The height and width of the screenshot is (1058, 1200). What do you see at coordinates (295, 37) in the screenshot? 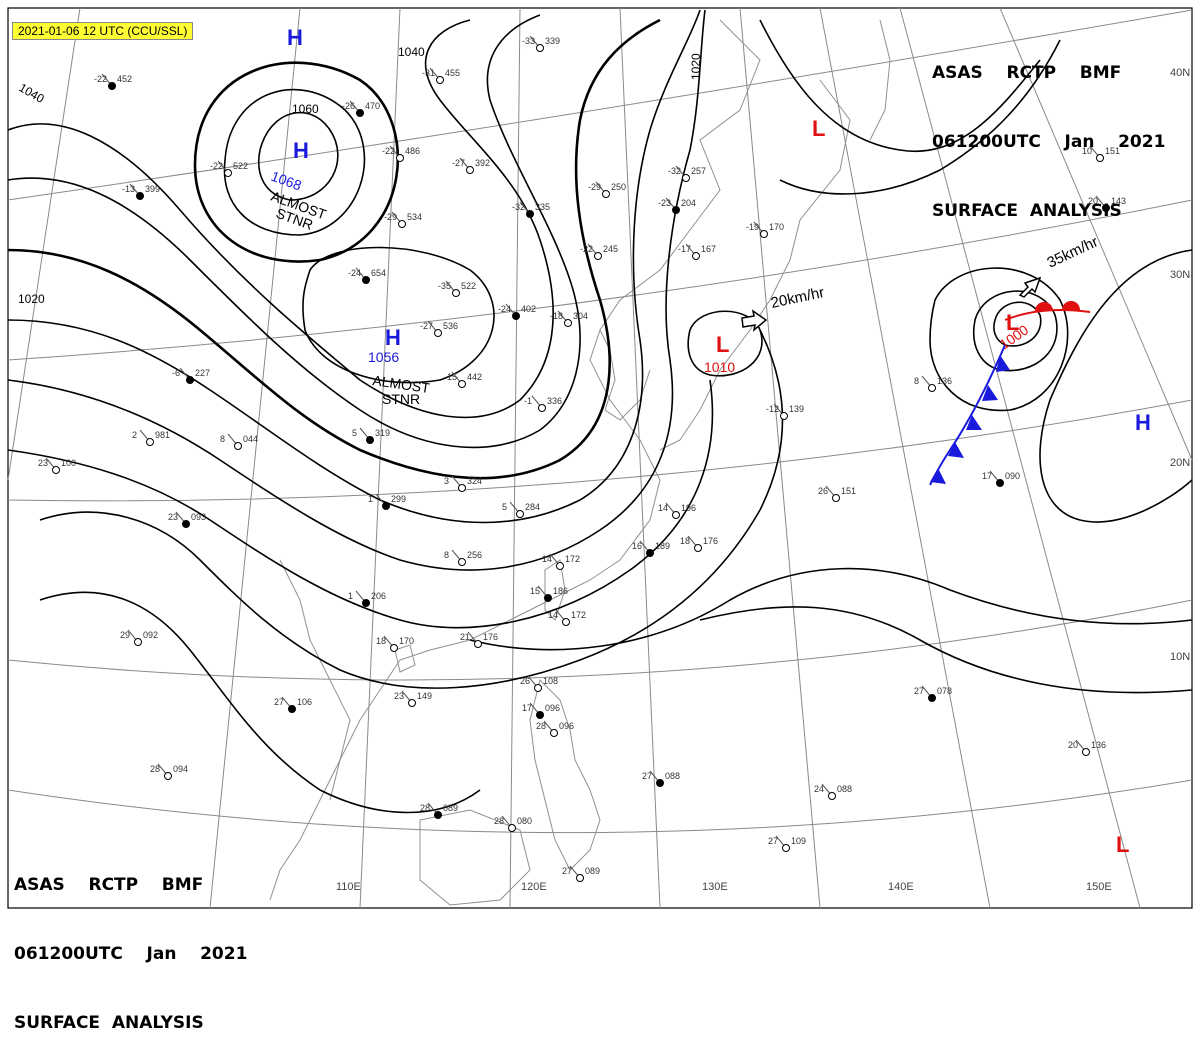
I see `high-center-label: H` at bounding box center [295, 37].